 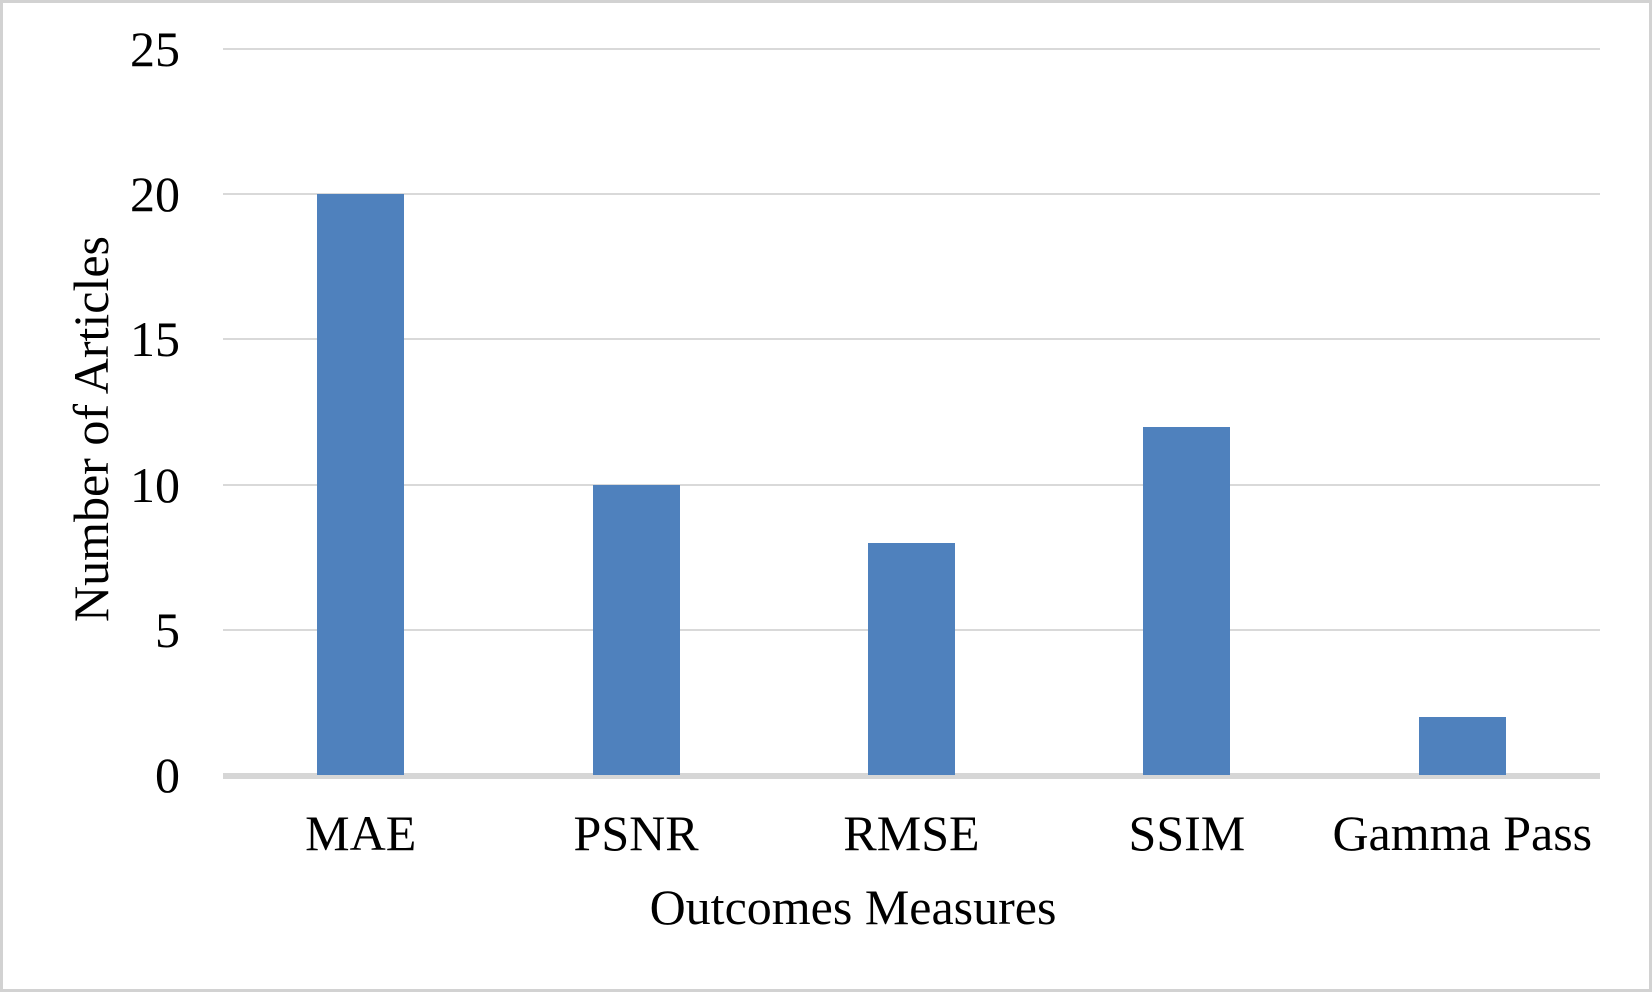 I want to click on bar-psnr, so click(x=636, y=629).